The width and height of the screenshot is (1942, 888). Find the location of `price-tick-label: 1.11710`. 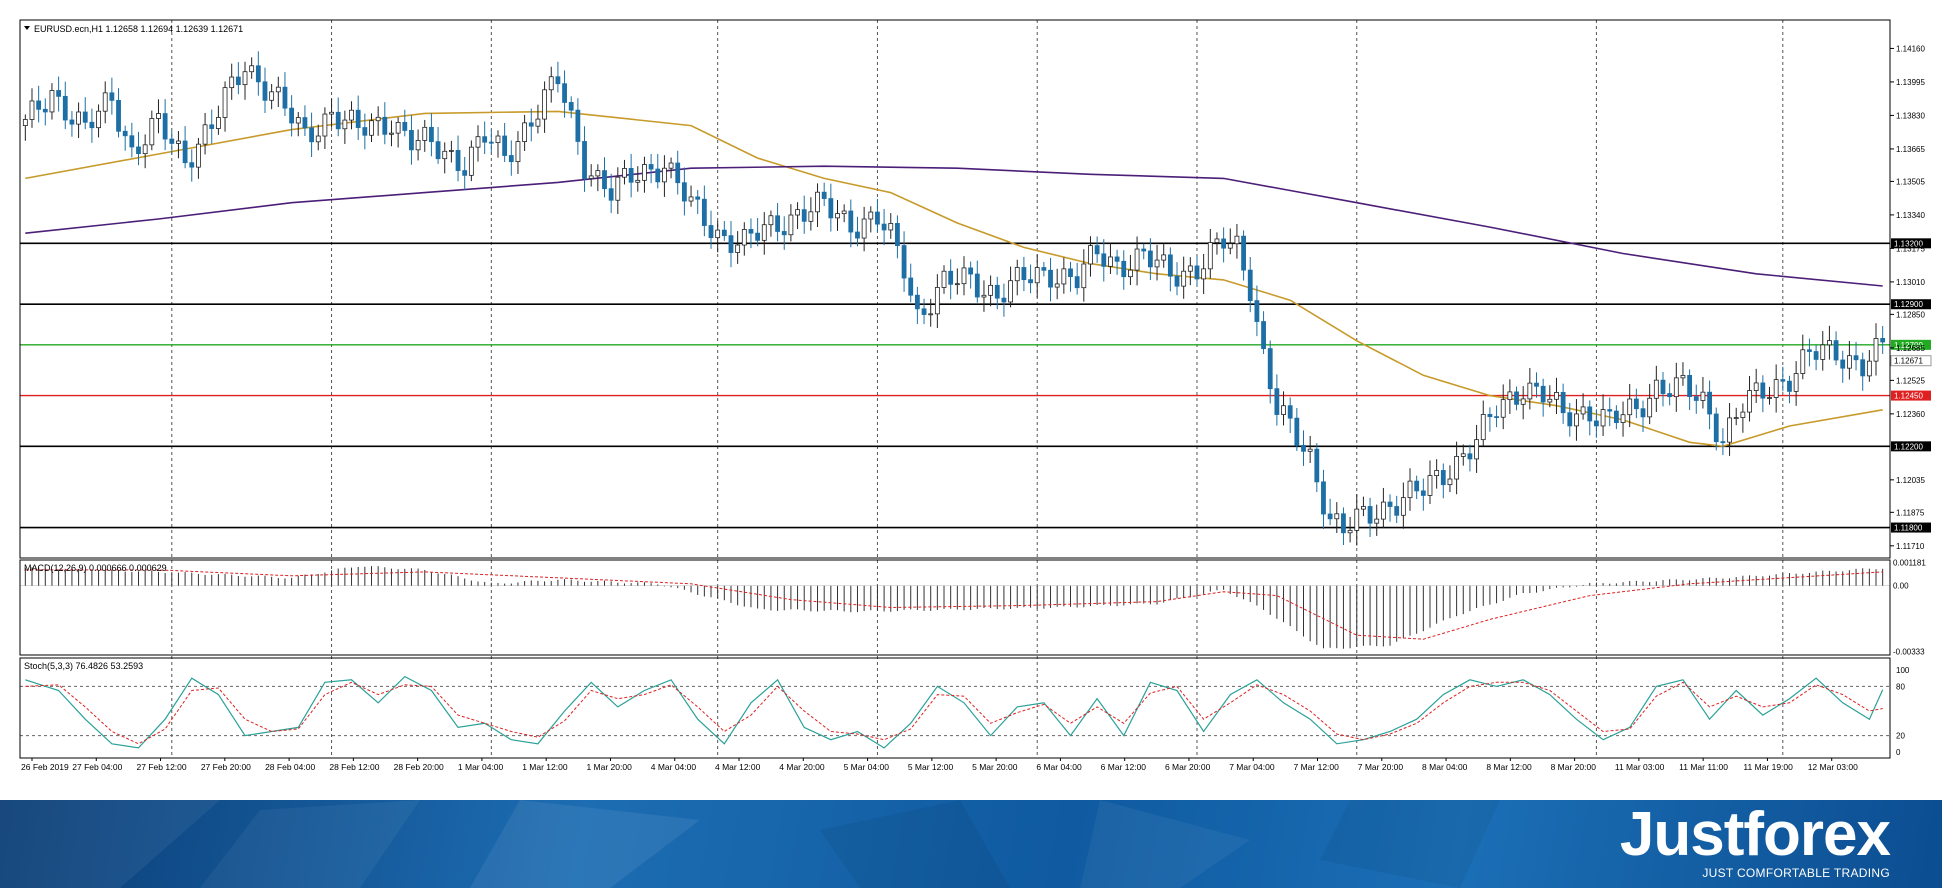

price-tick-label: 1.11710 is located at coordinates (1910, 546).